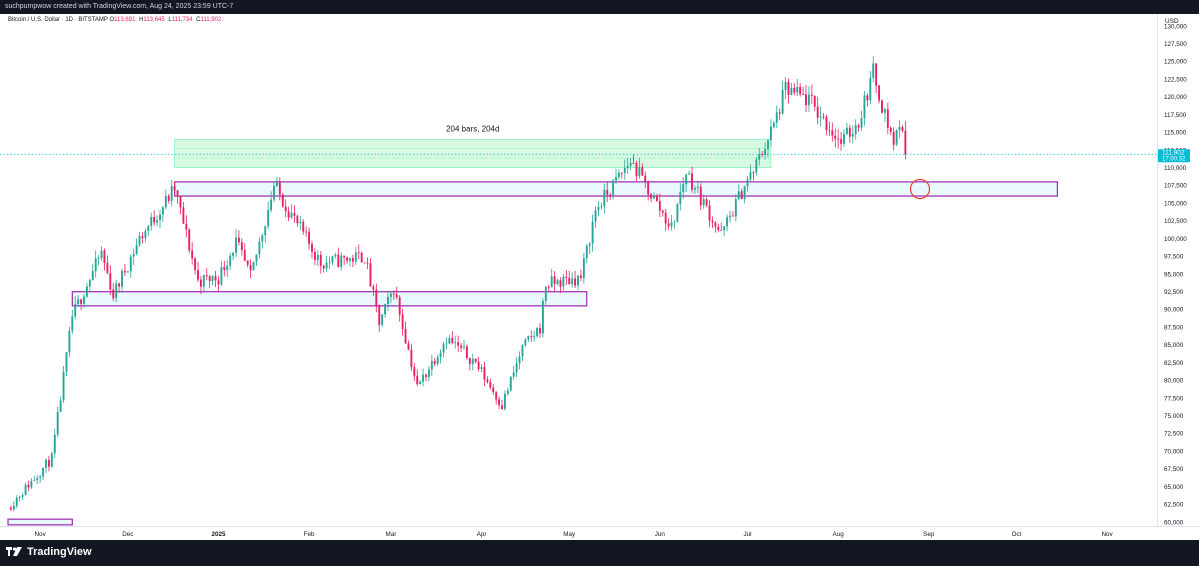  Describe the element at coordinates (1174, 363) in the screenshot. I see `y-tick-label: 82,500` at that location.